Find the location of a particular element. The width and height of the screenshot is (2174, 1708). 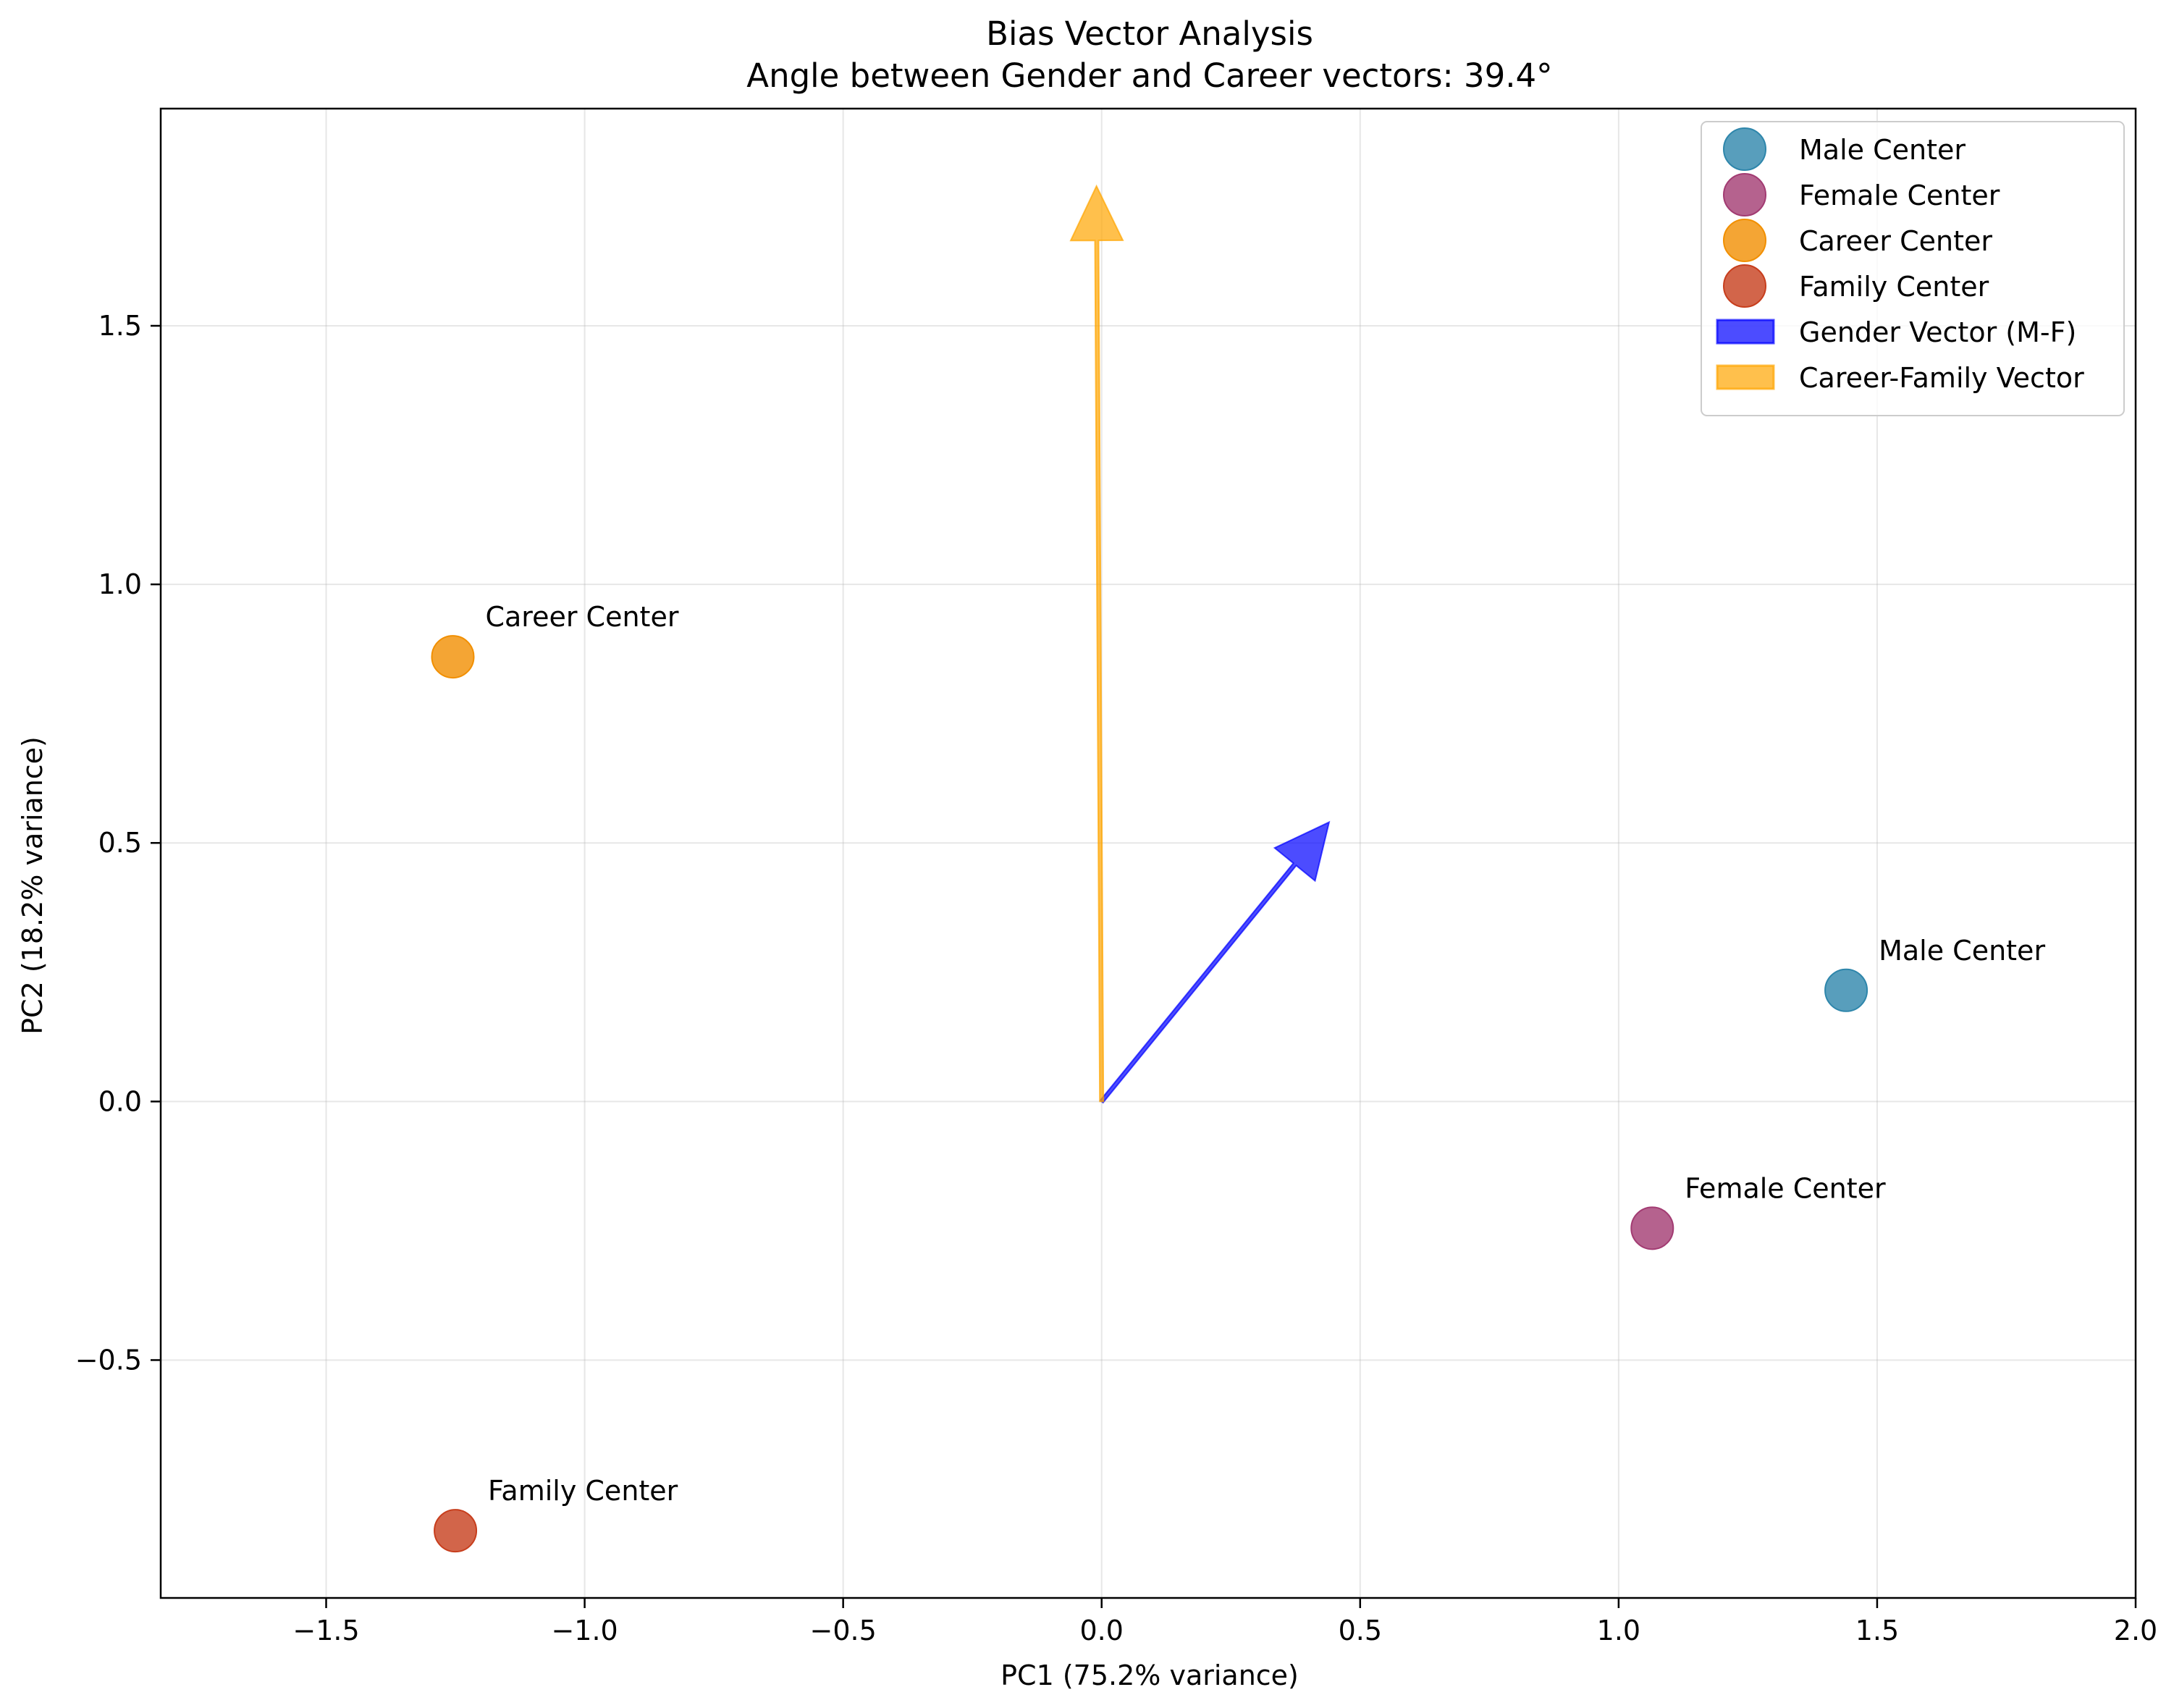

legend-family-center-label: Family Center is located at coordinates (1894, 287).